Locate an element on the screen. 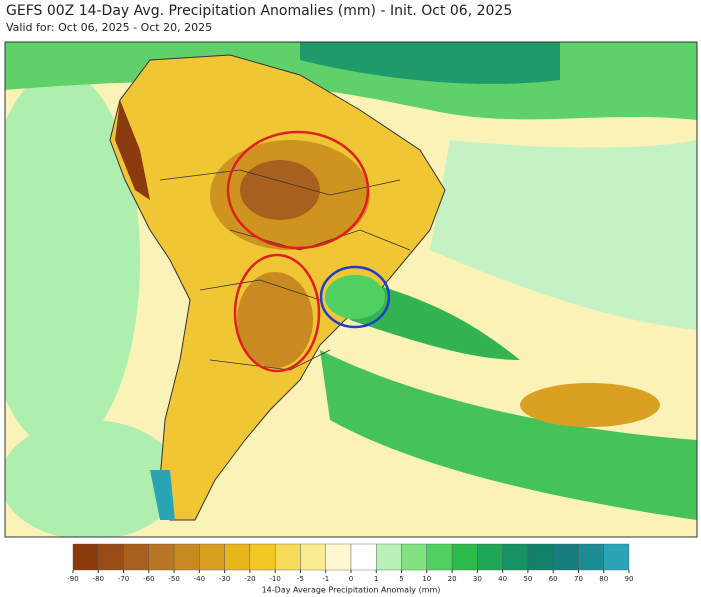 Image resolution: width=701 pixels, height=597 pixels. colorbar-tick-label: -40 is located at coordinates (199, 579).